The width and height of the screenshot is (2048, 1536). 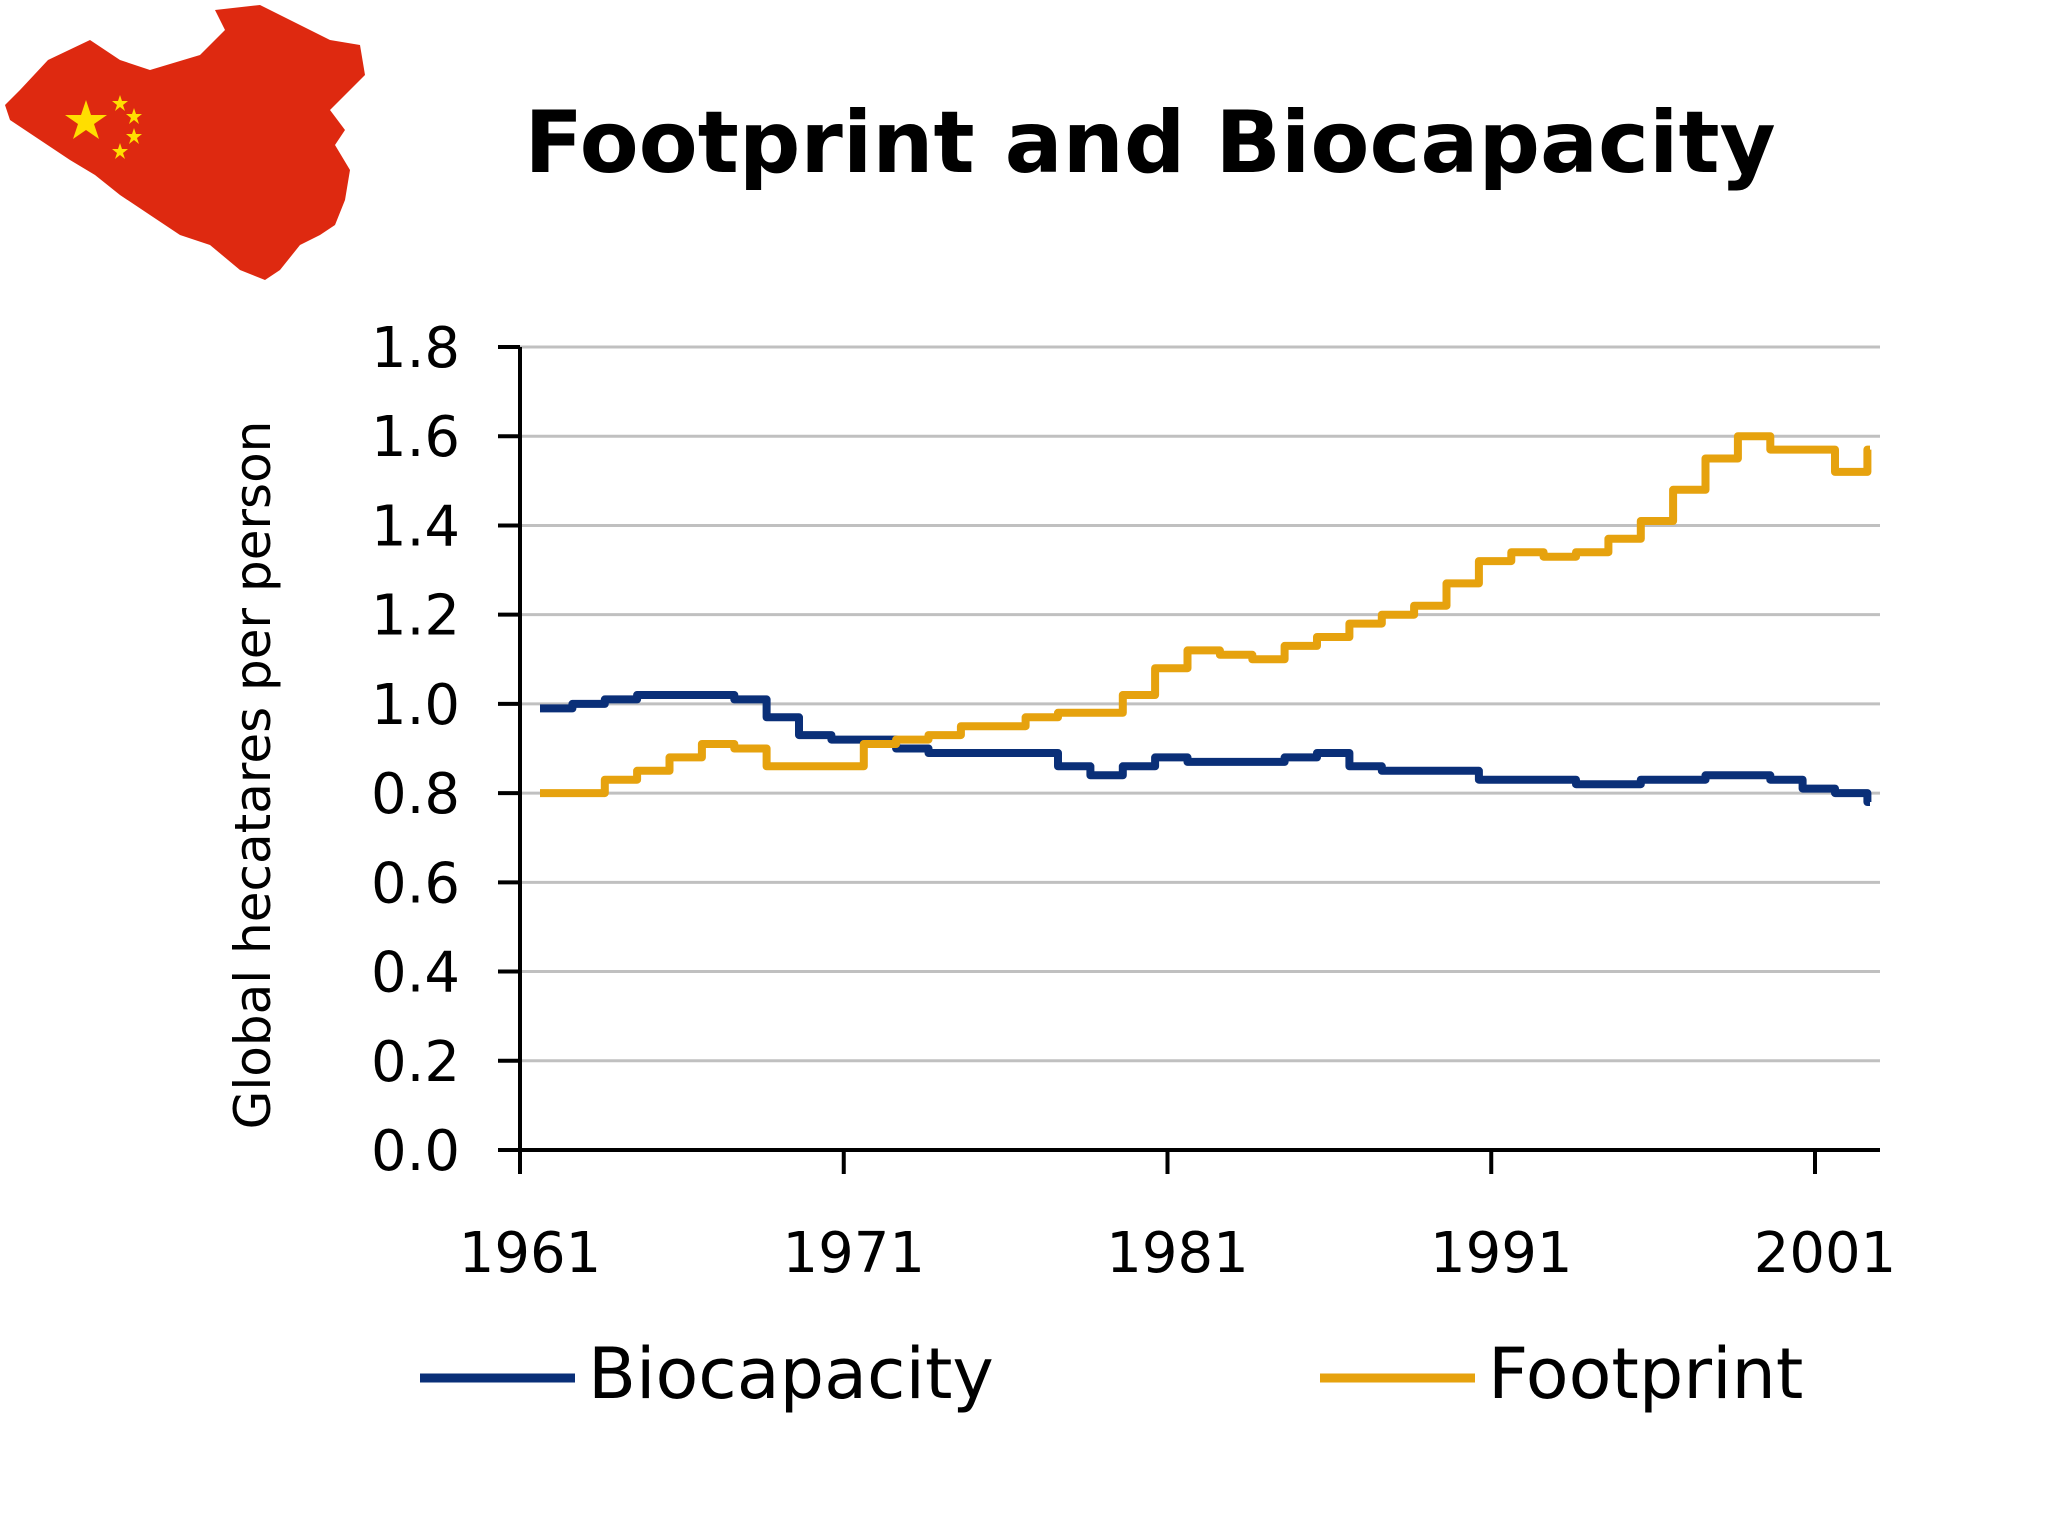 I want to click on chart-title: Footprint and Biocapacity, so click(x=1149, y=143).